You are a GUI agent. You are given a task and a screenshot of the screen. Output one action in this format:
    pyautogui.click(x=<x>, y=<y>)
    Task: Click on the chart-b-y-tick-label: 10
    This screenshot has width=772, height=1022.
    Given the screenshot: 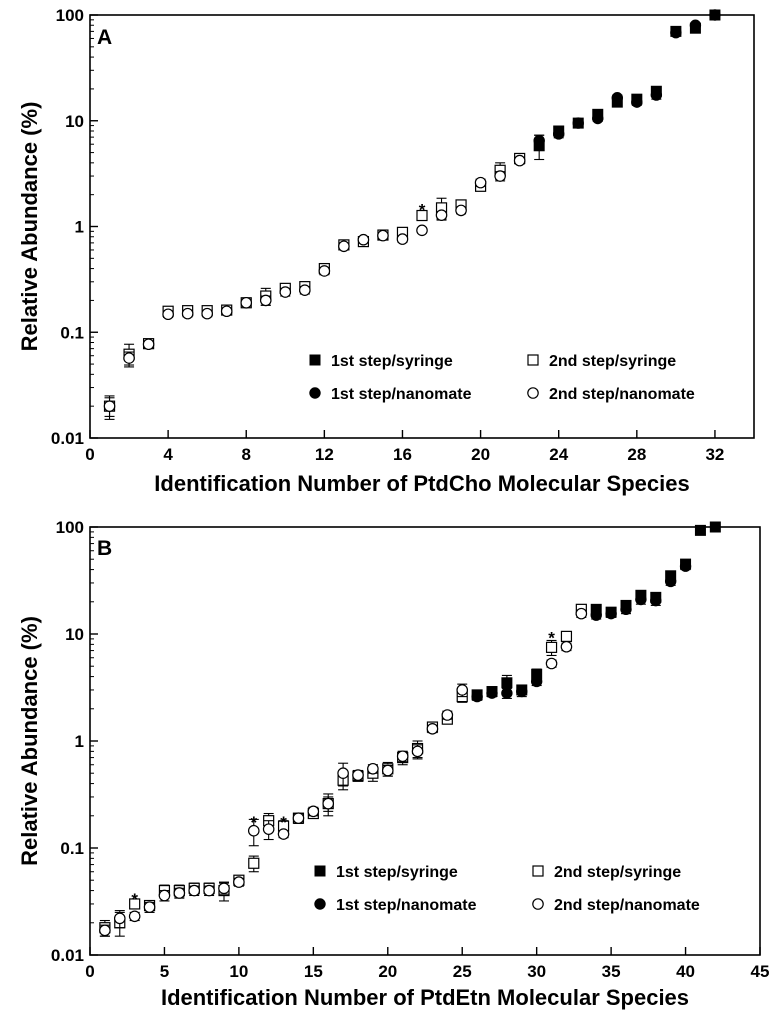 What is the action you would take?
    pyautogui.click(x=74, y=634)
    